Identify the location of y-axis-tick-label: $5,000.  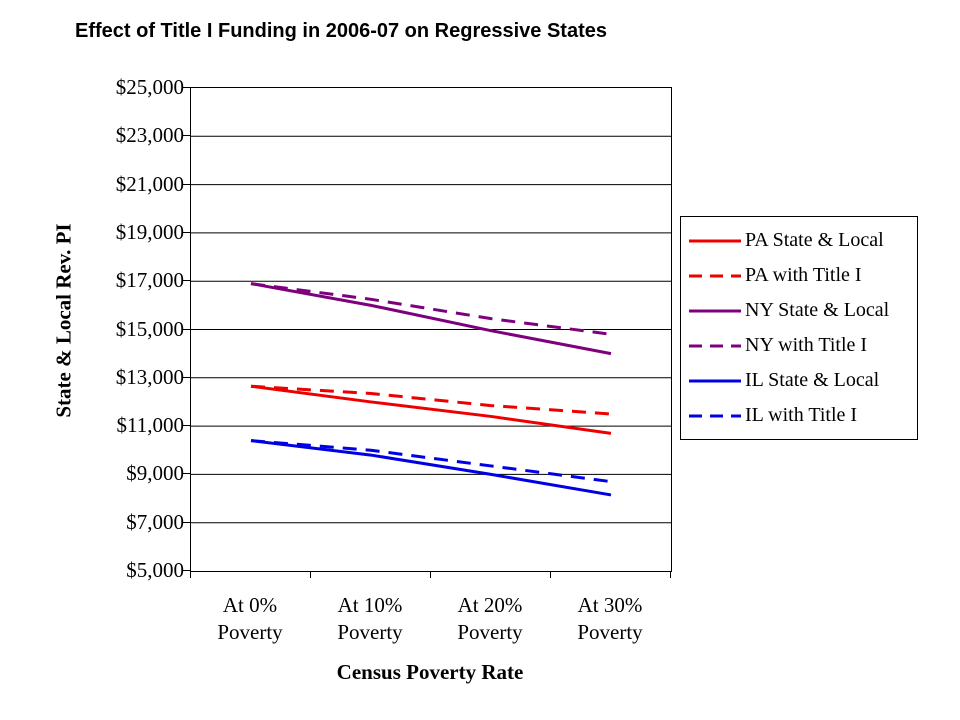
(155, 570).